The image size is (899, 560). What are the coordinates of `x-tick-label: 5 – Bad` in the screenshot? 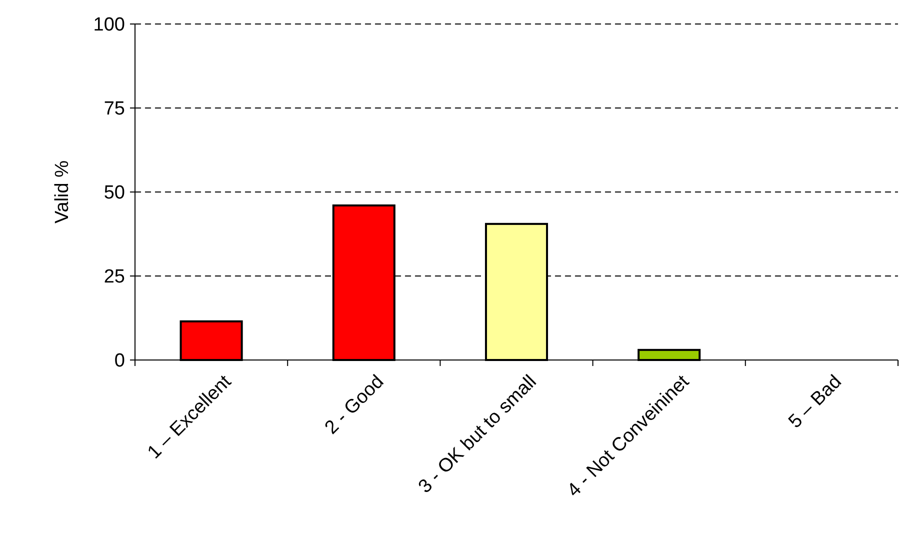 It's located at (815, 402).